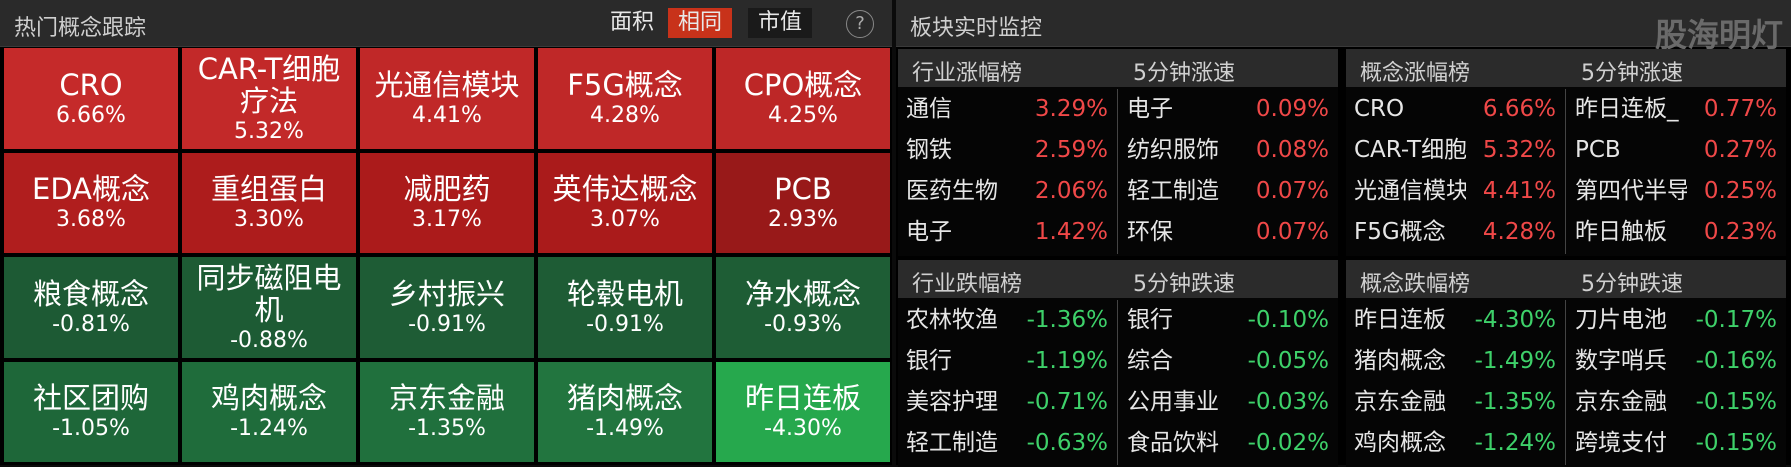  What do you see at coordinates (1519, 232) in the screenshot?
I see `sector-change: 4.28%` at bounding box center [1519, 232].